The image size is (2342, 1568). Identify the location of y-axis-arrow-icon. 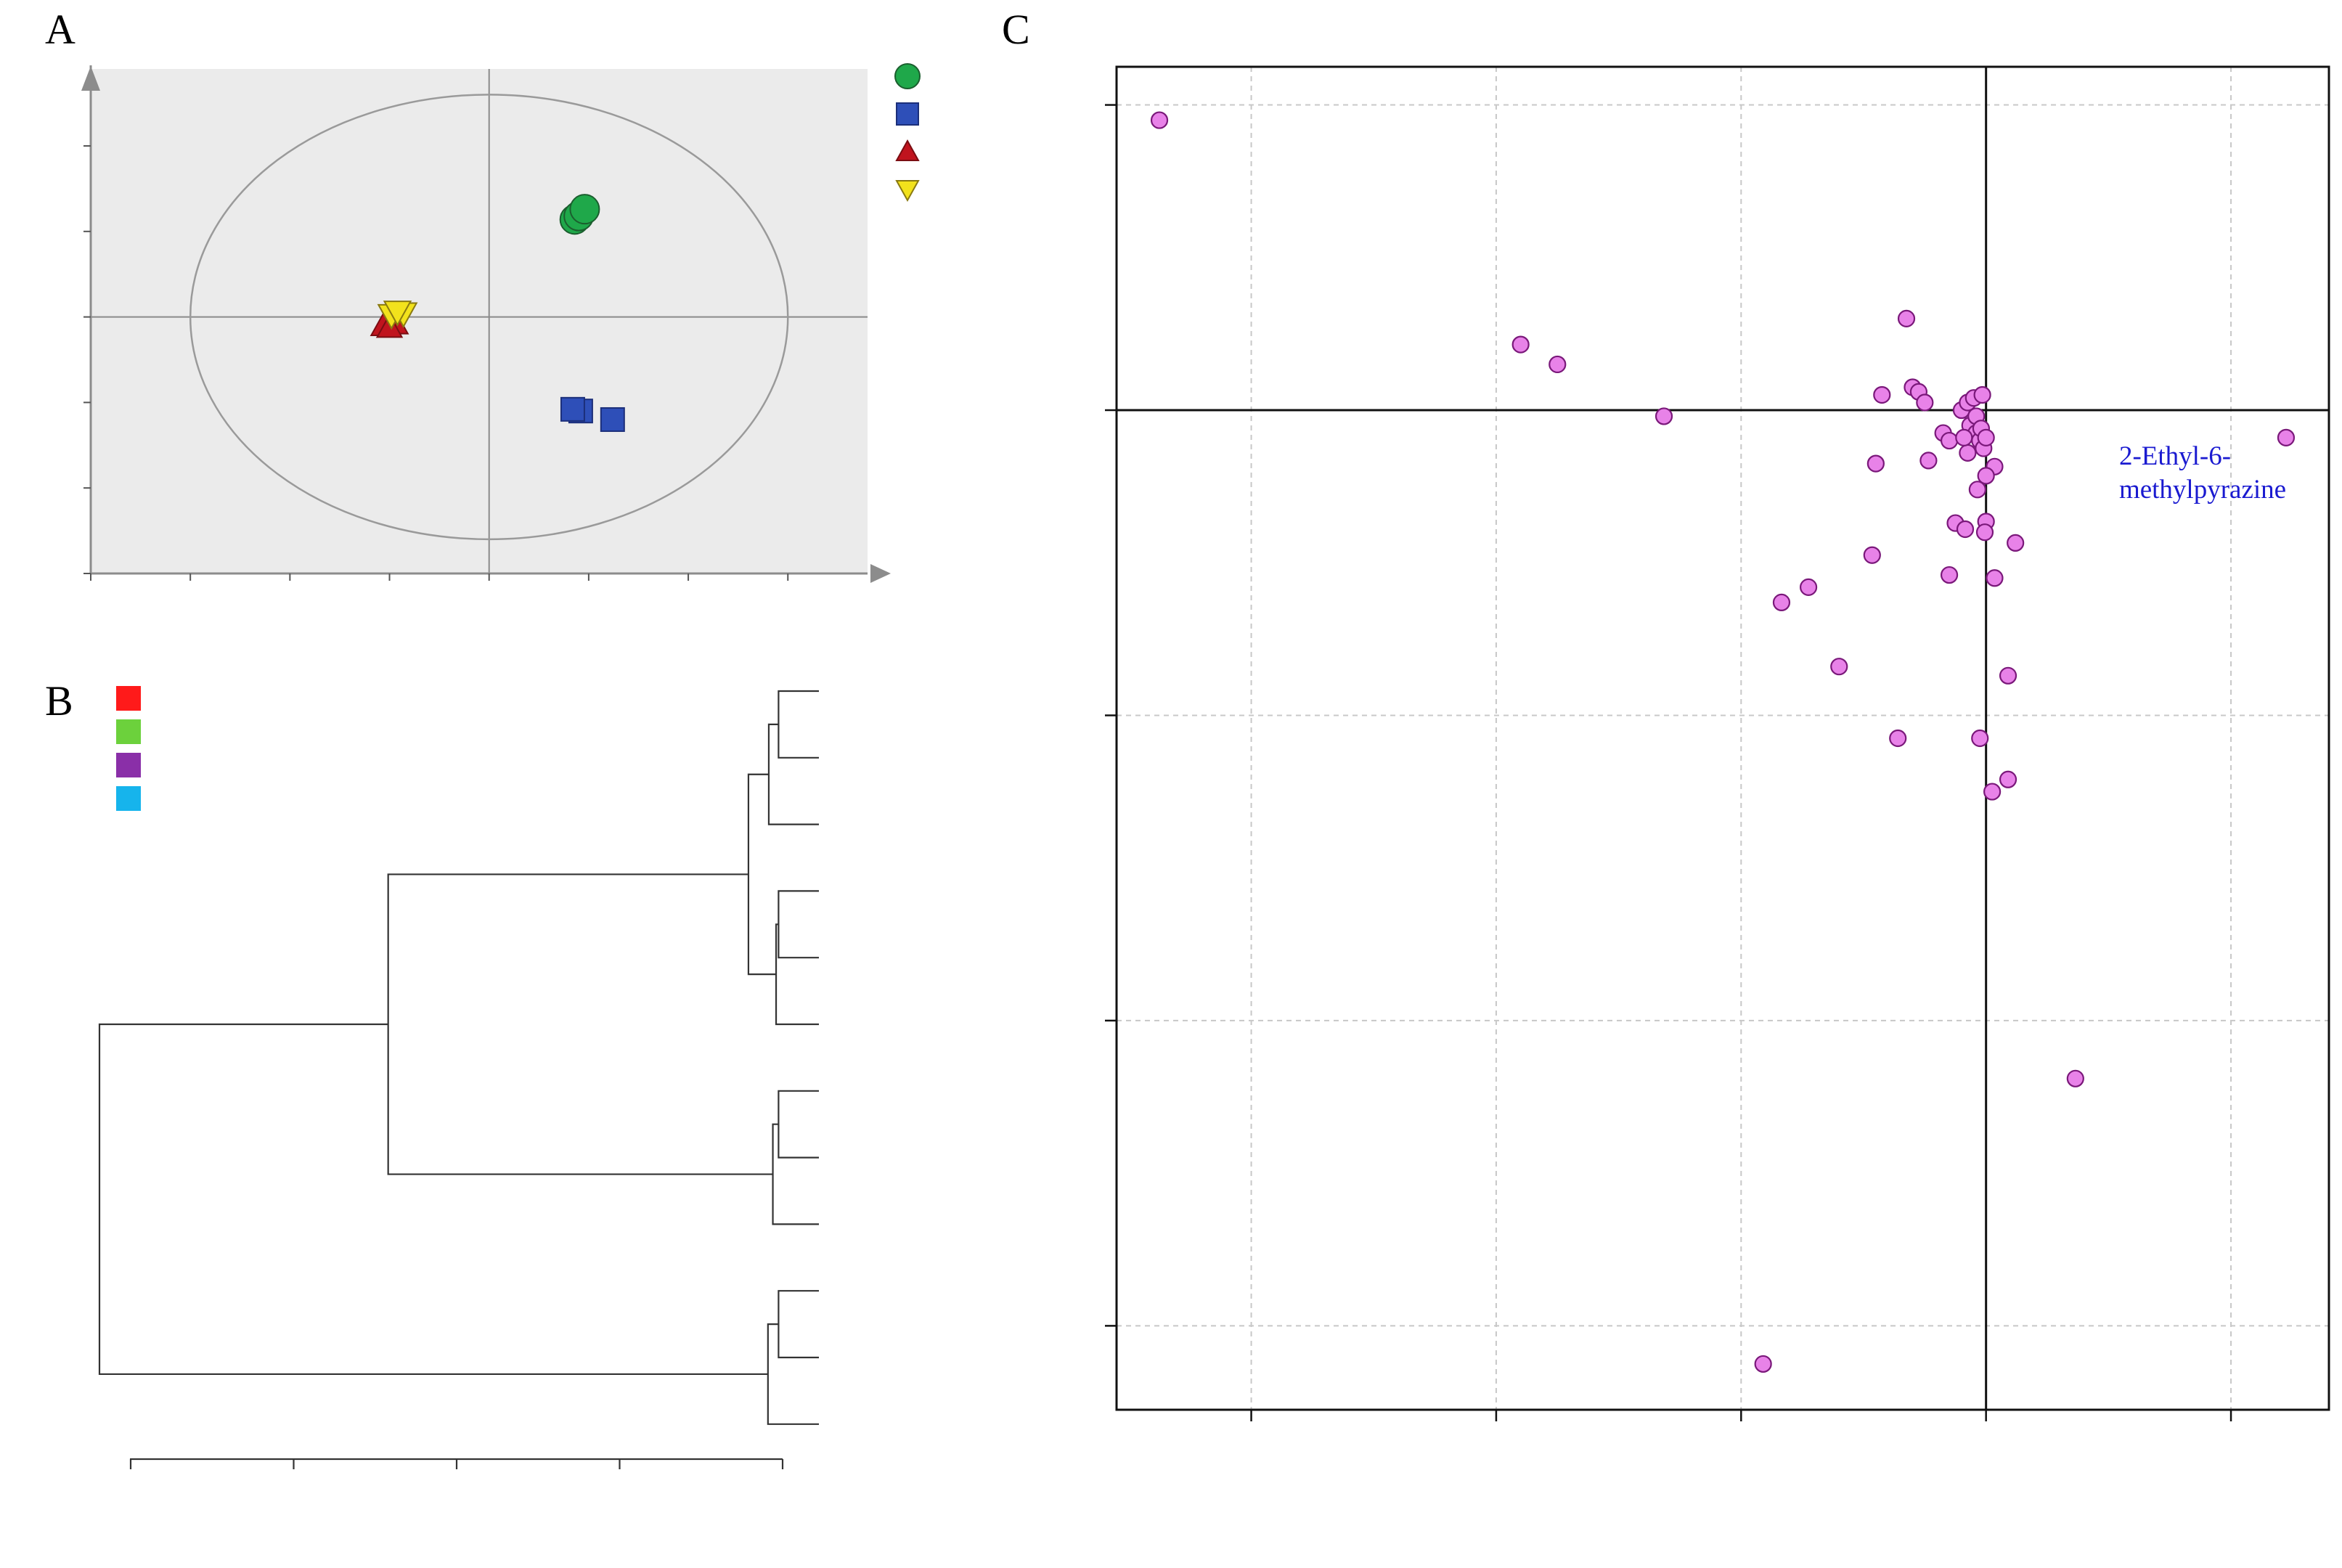
(90, 79).